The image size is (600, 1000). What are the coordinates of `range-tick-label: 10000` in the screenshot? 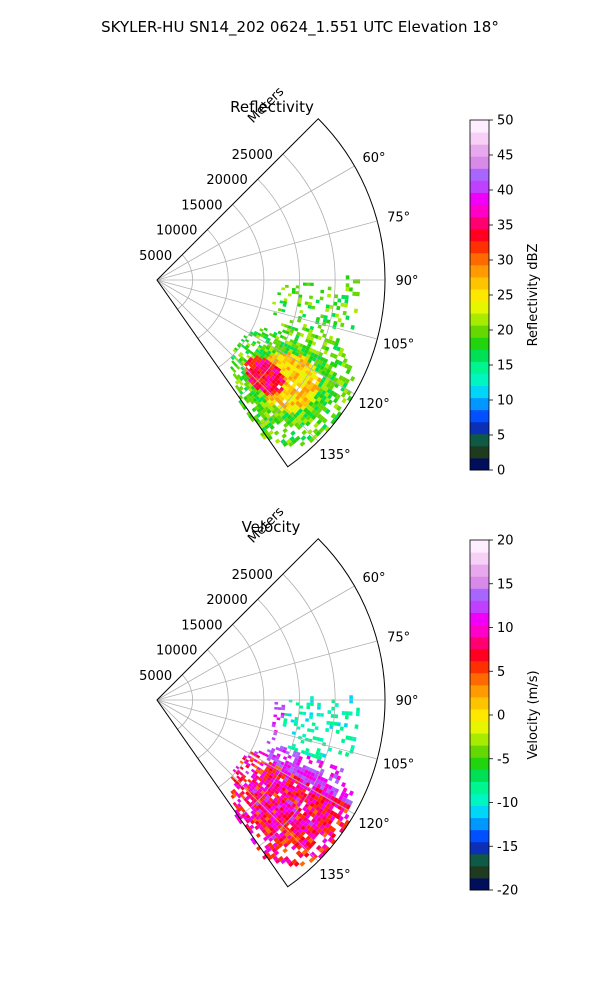 It's located at (176, 231).